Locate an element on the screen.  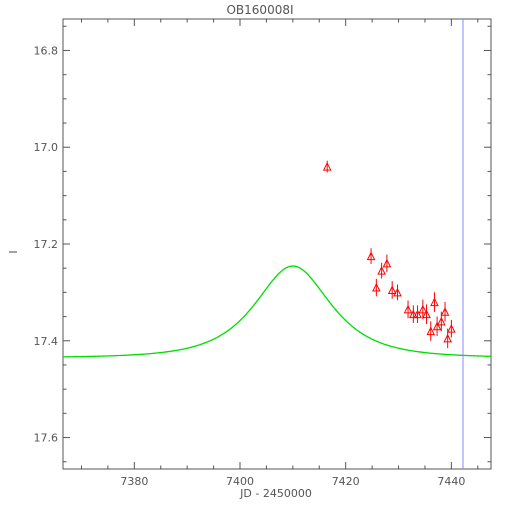
data-points-layer is located at coordinates (389, 254).